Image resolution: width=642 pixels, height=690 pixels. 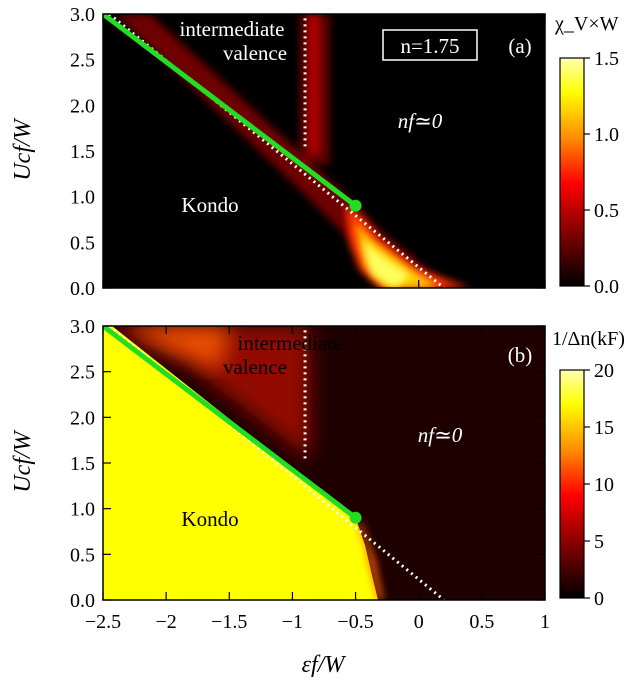 What do you see at coordinates (230, 111) in the screenshot?
I see `green-boundary-a` at bounding box center [230, 111].